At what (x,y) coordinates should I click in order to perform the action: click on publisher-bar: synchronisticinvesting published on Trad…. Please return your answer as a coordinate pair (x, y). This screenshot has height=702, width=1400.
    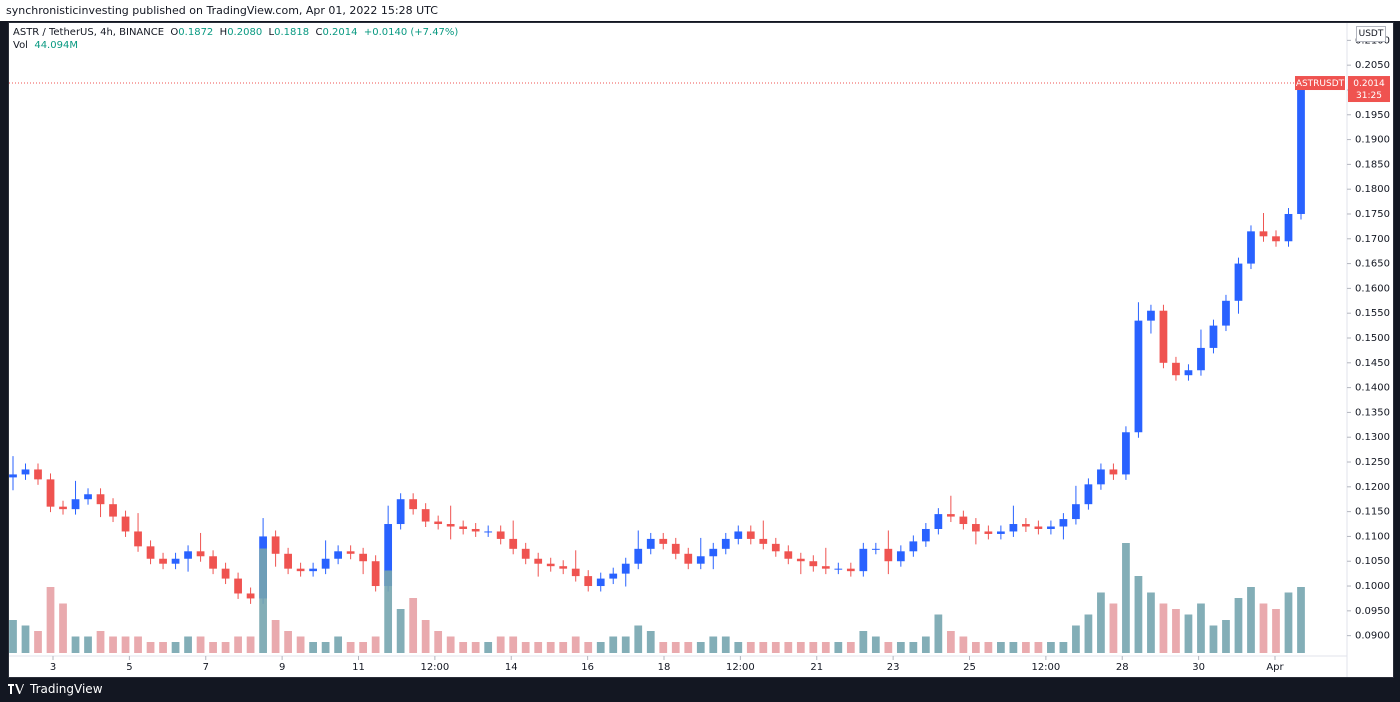
    Looking at the image, I should click on (700, 10).